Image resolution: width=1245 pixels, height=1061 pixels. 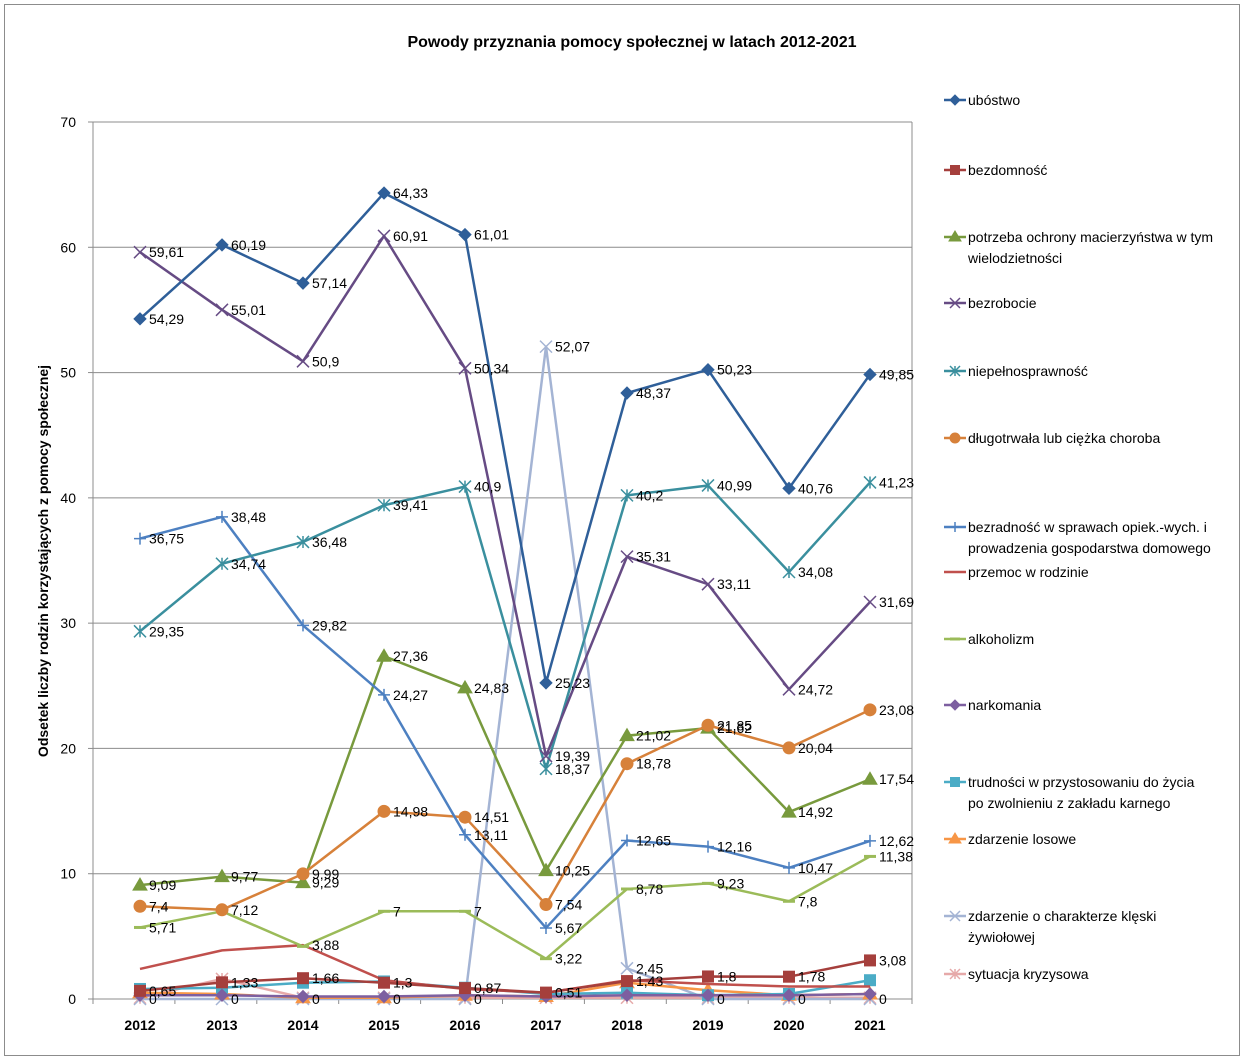 I want to click on data-label: 7,12, so click(x=244, y=910).